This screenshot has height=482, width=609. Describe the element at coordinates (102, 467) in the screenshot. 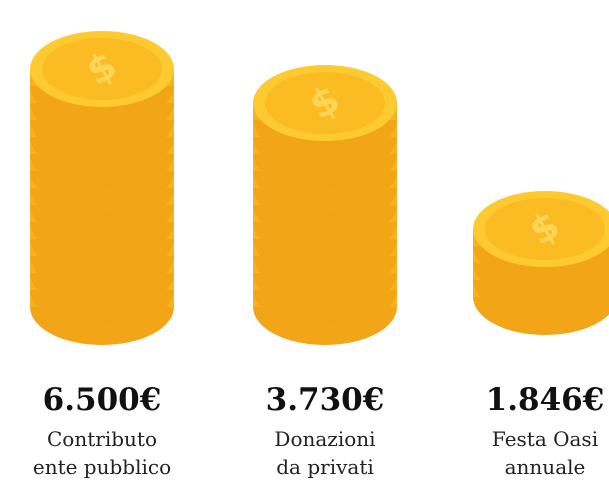

I see `label-line: ente pubblico` at that location.